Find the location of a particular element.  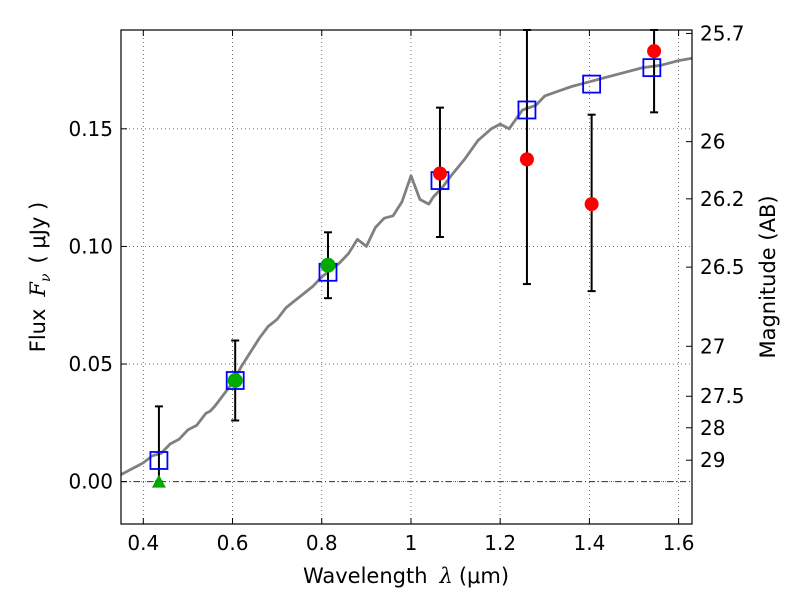

y-tick-label-2: 0.10 is located at coordinates (90, 246).